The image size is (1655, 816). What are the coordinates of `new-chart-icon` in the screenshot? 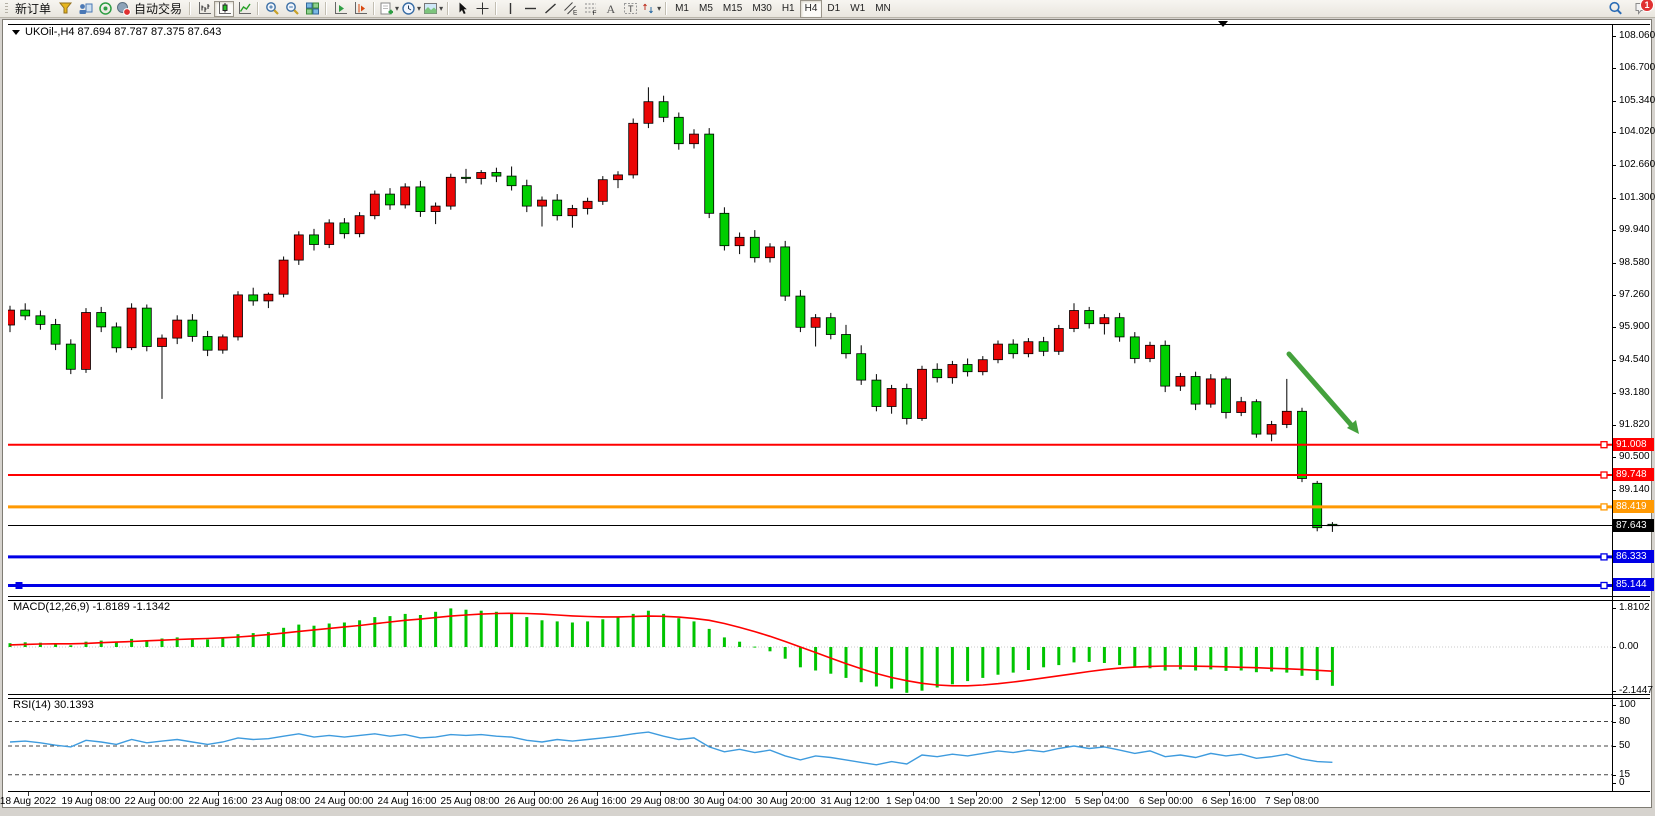 It's located at (386, 8).